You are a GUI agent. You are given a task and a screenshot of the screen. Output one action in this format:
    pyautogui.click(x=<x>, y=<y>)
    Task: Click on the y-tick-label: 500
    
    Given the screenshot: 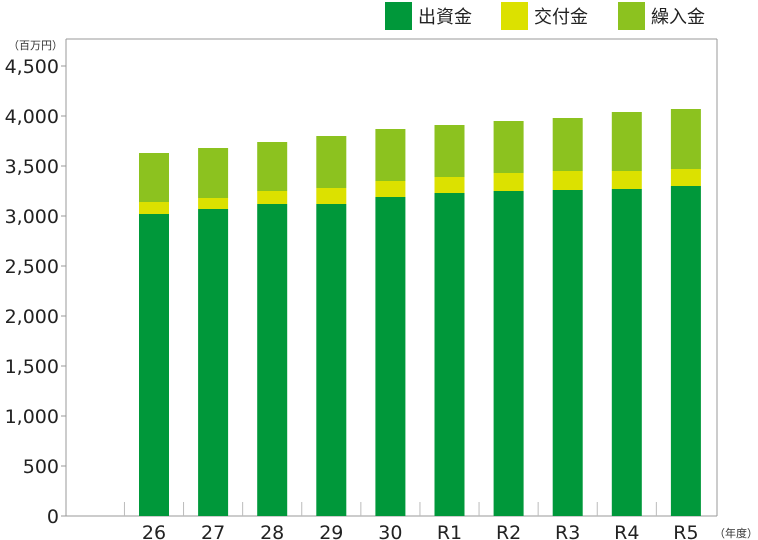 What is the action you would take?
    pyautogui.click(x=41, y=467)
    